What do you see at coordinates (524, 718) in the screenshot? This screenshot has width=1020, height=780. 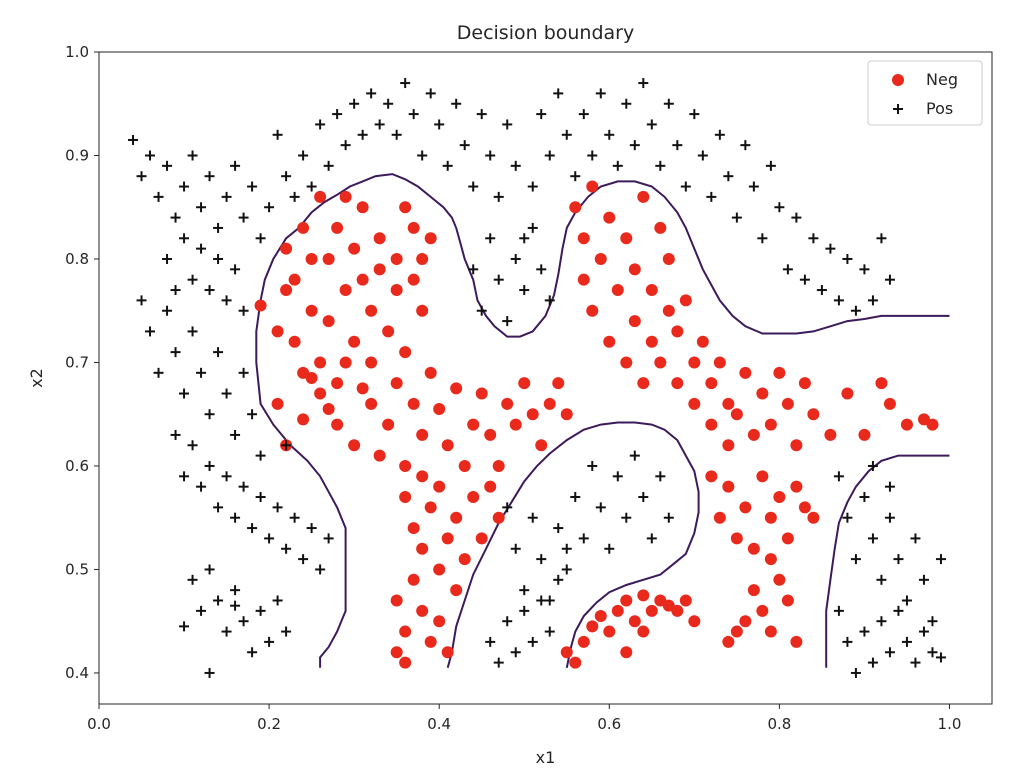 I see `x-axis: 0.0 0.2 0.4 0.6 0.8 1.0` at bounding box center [524, 718].